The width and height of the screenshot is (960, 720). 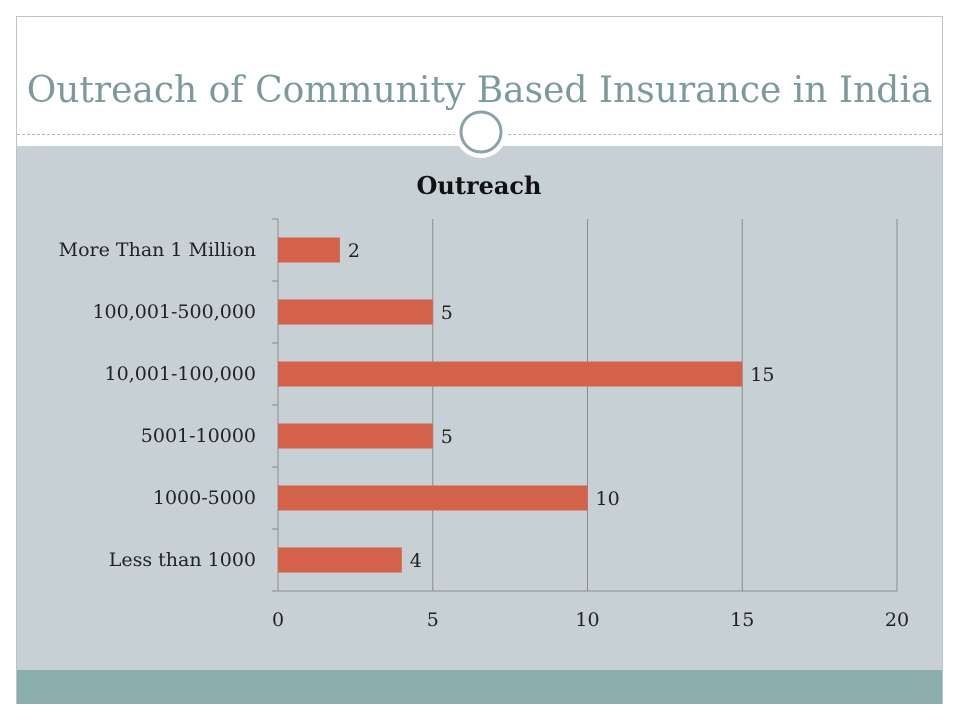 What do you see at coordinates (204, 498) in the screenshot?
I see `category-label: 1000-5000` at bounding box center [204, 498].